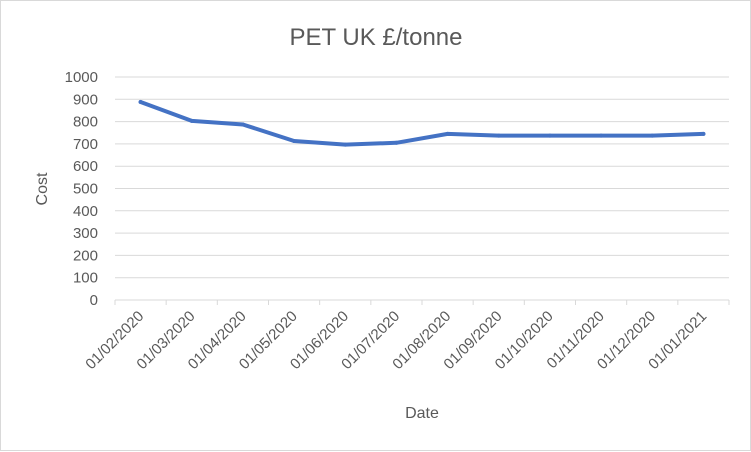 The width and height of the screenshot is (751, 452). Describe the element at coordinates (85, 144) in the screenshot. I see `y-tick-label: 700` at that location.